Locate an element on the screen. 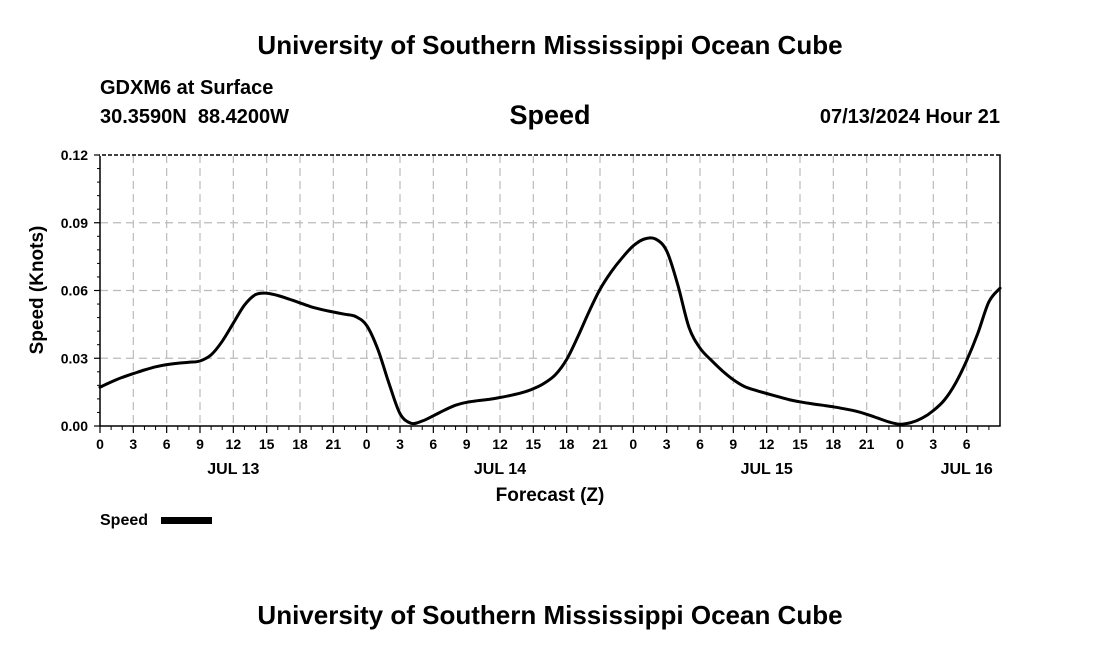 The width and height of the screenshot is (1100, 650). y-axis-label: Speed (Knots) is located at coordinates (37, 290).